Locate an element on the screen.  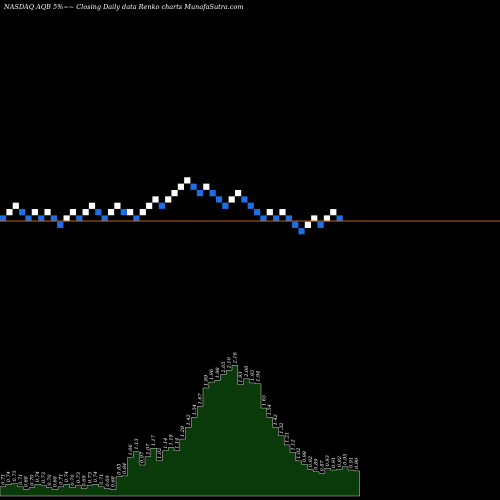
volume-label: 1.98 is located at coordinates (218, 372).